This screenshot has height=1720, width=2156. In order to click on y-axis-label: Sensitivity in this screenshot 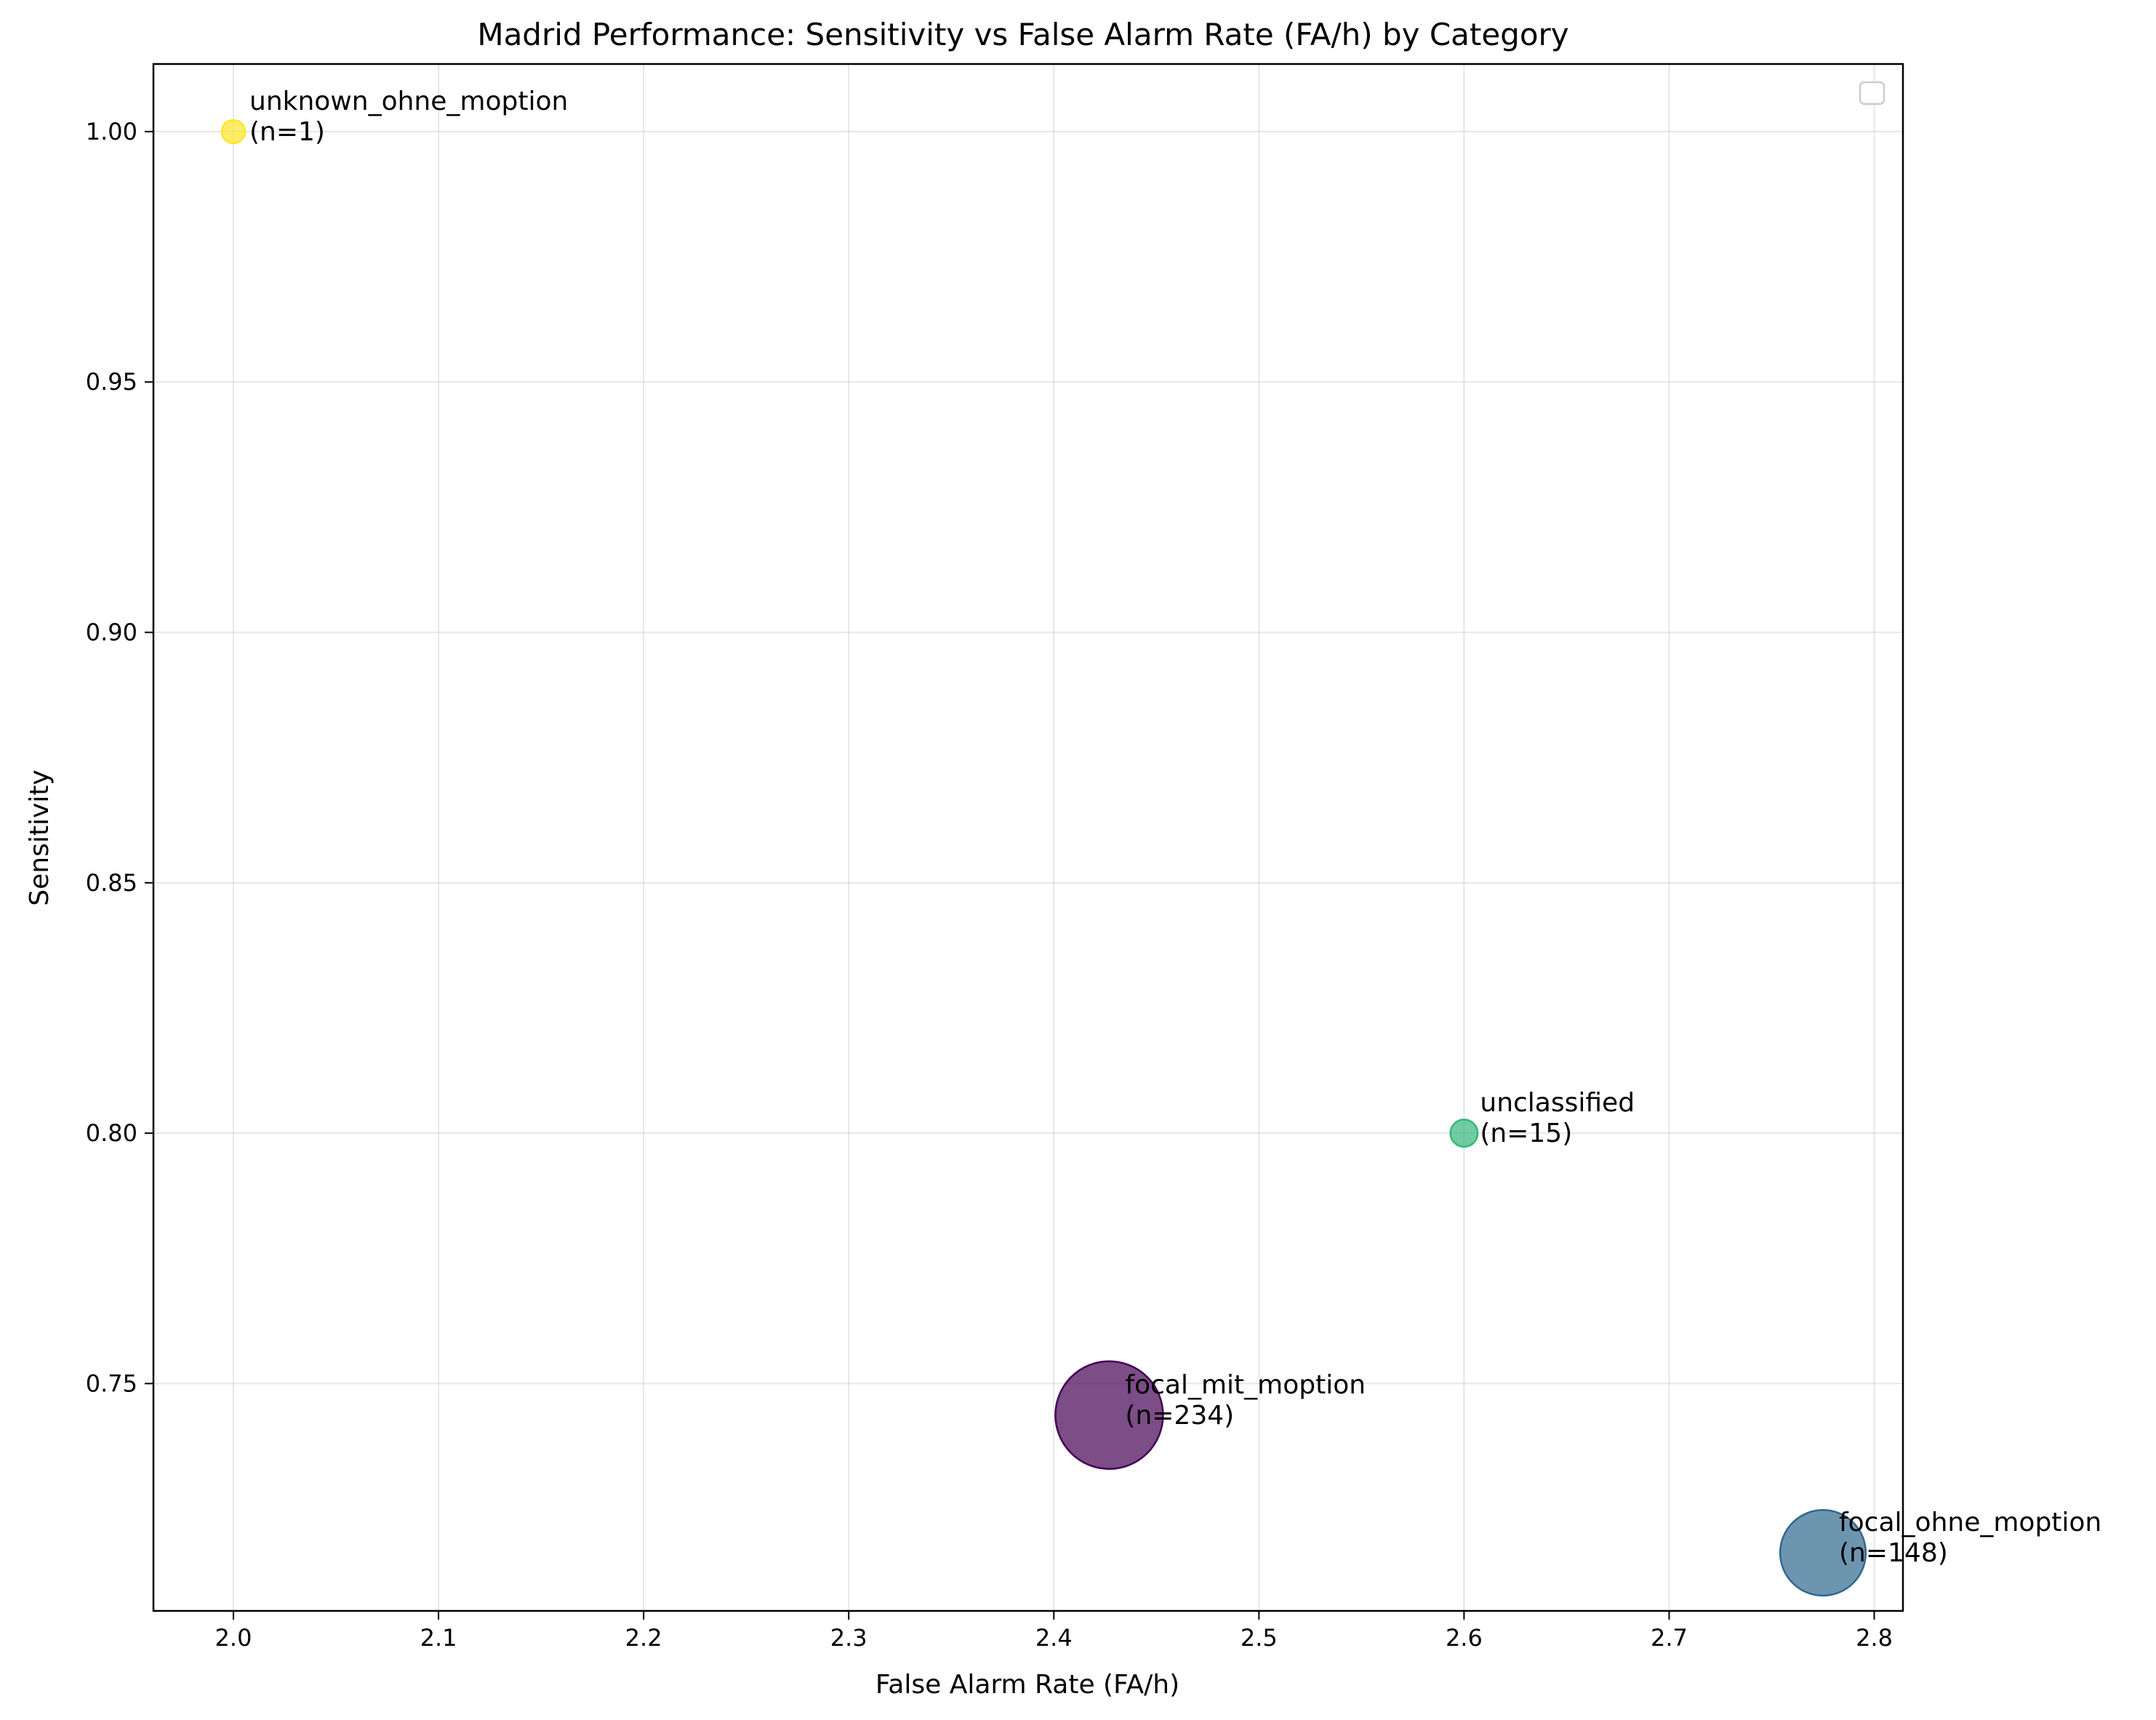, I will do `click(40, 837)`.